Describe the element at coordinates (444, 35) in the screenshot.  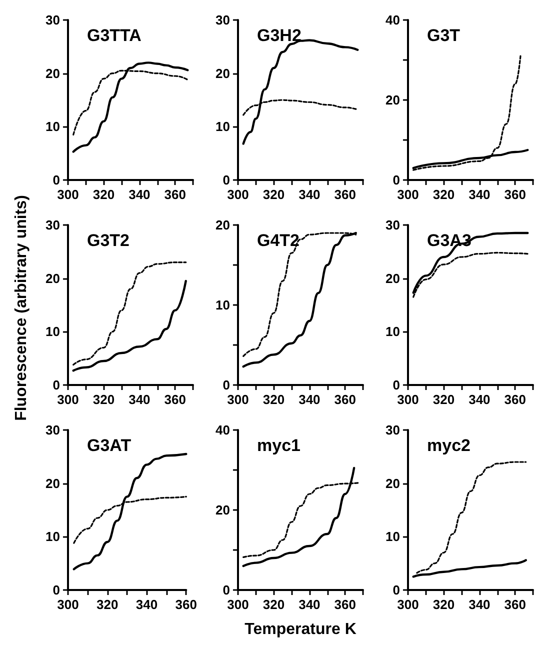
I see `chart-title: G3T` at that location.